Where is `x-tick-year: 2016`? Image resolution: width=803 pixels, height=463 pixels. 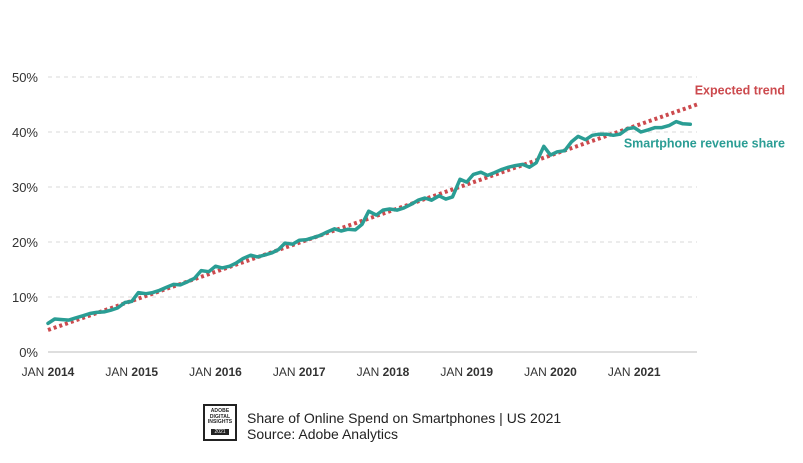 x-tick-year: 2016 is located at coordinates (228, 372).